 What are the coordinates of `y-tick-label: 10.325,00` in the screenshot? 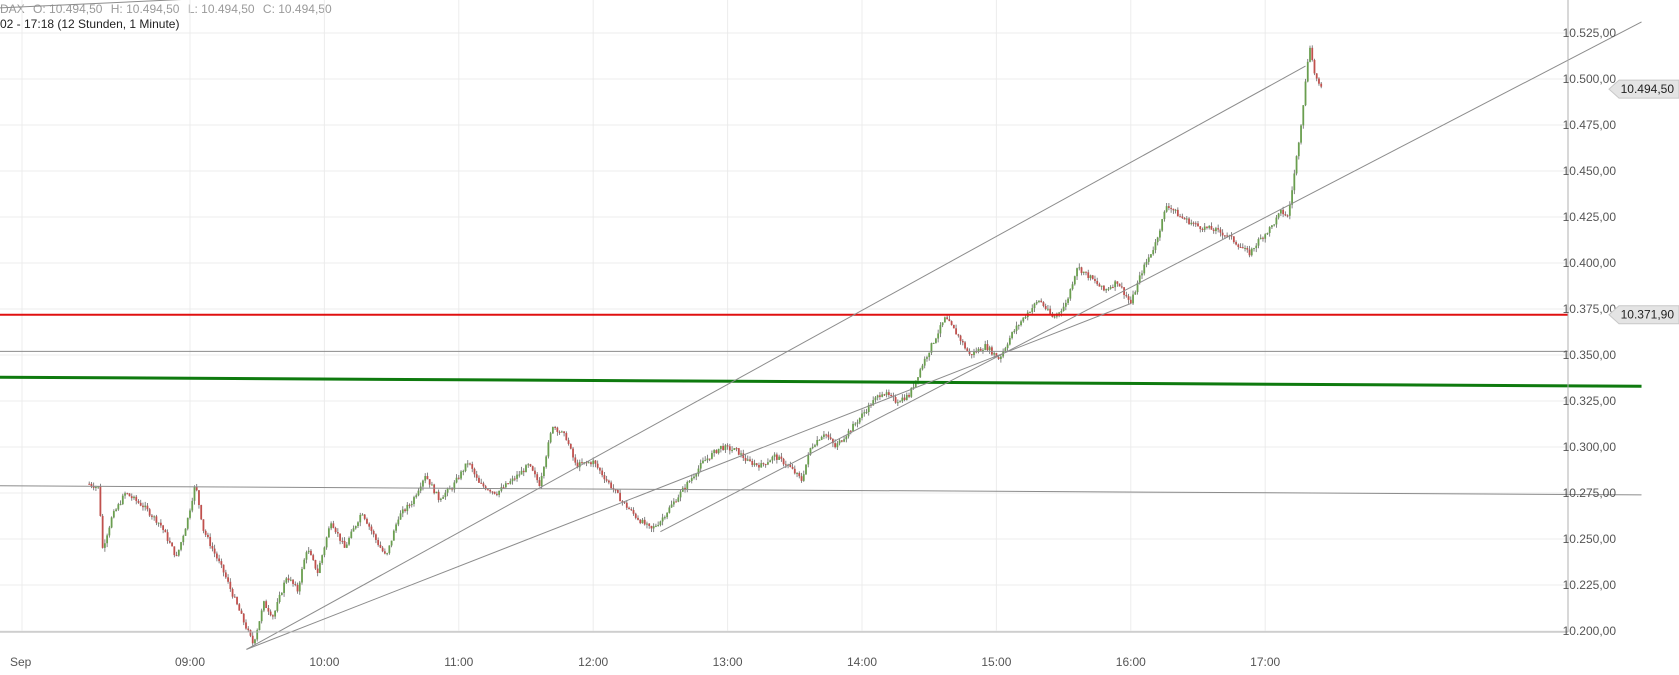 It's located at (1590, 401).